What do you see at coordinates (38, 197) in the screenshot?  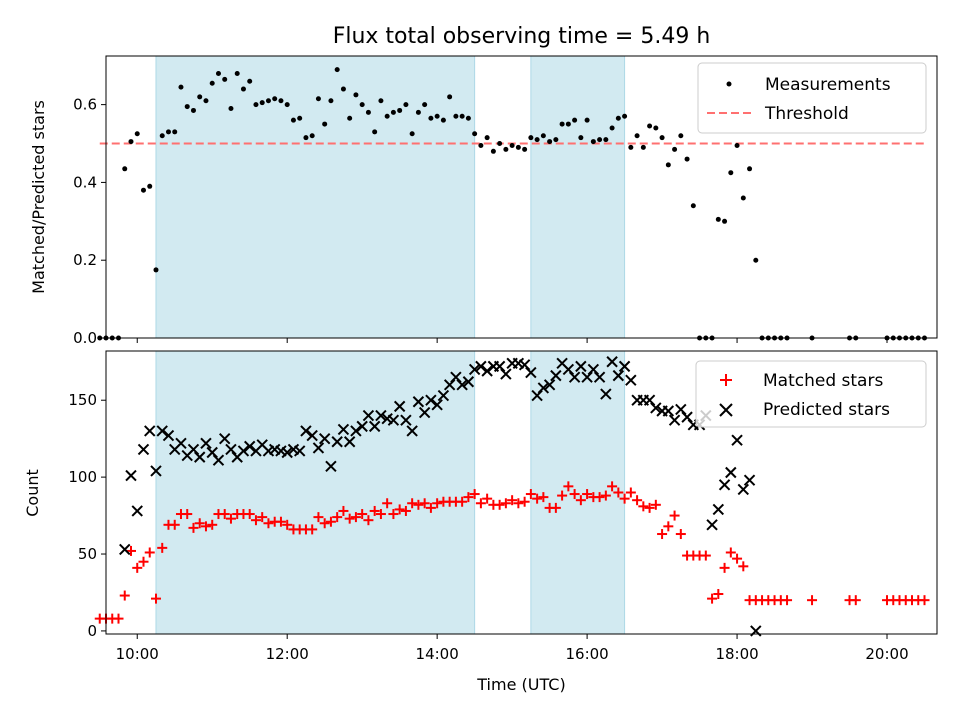 I see `top-y-axis-label: Matched/Predicted stars` at bounding box center [38, 197].